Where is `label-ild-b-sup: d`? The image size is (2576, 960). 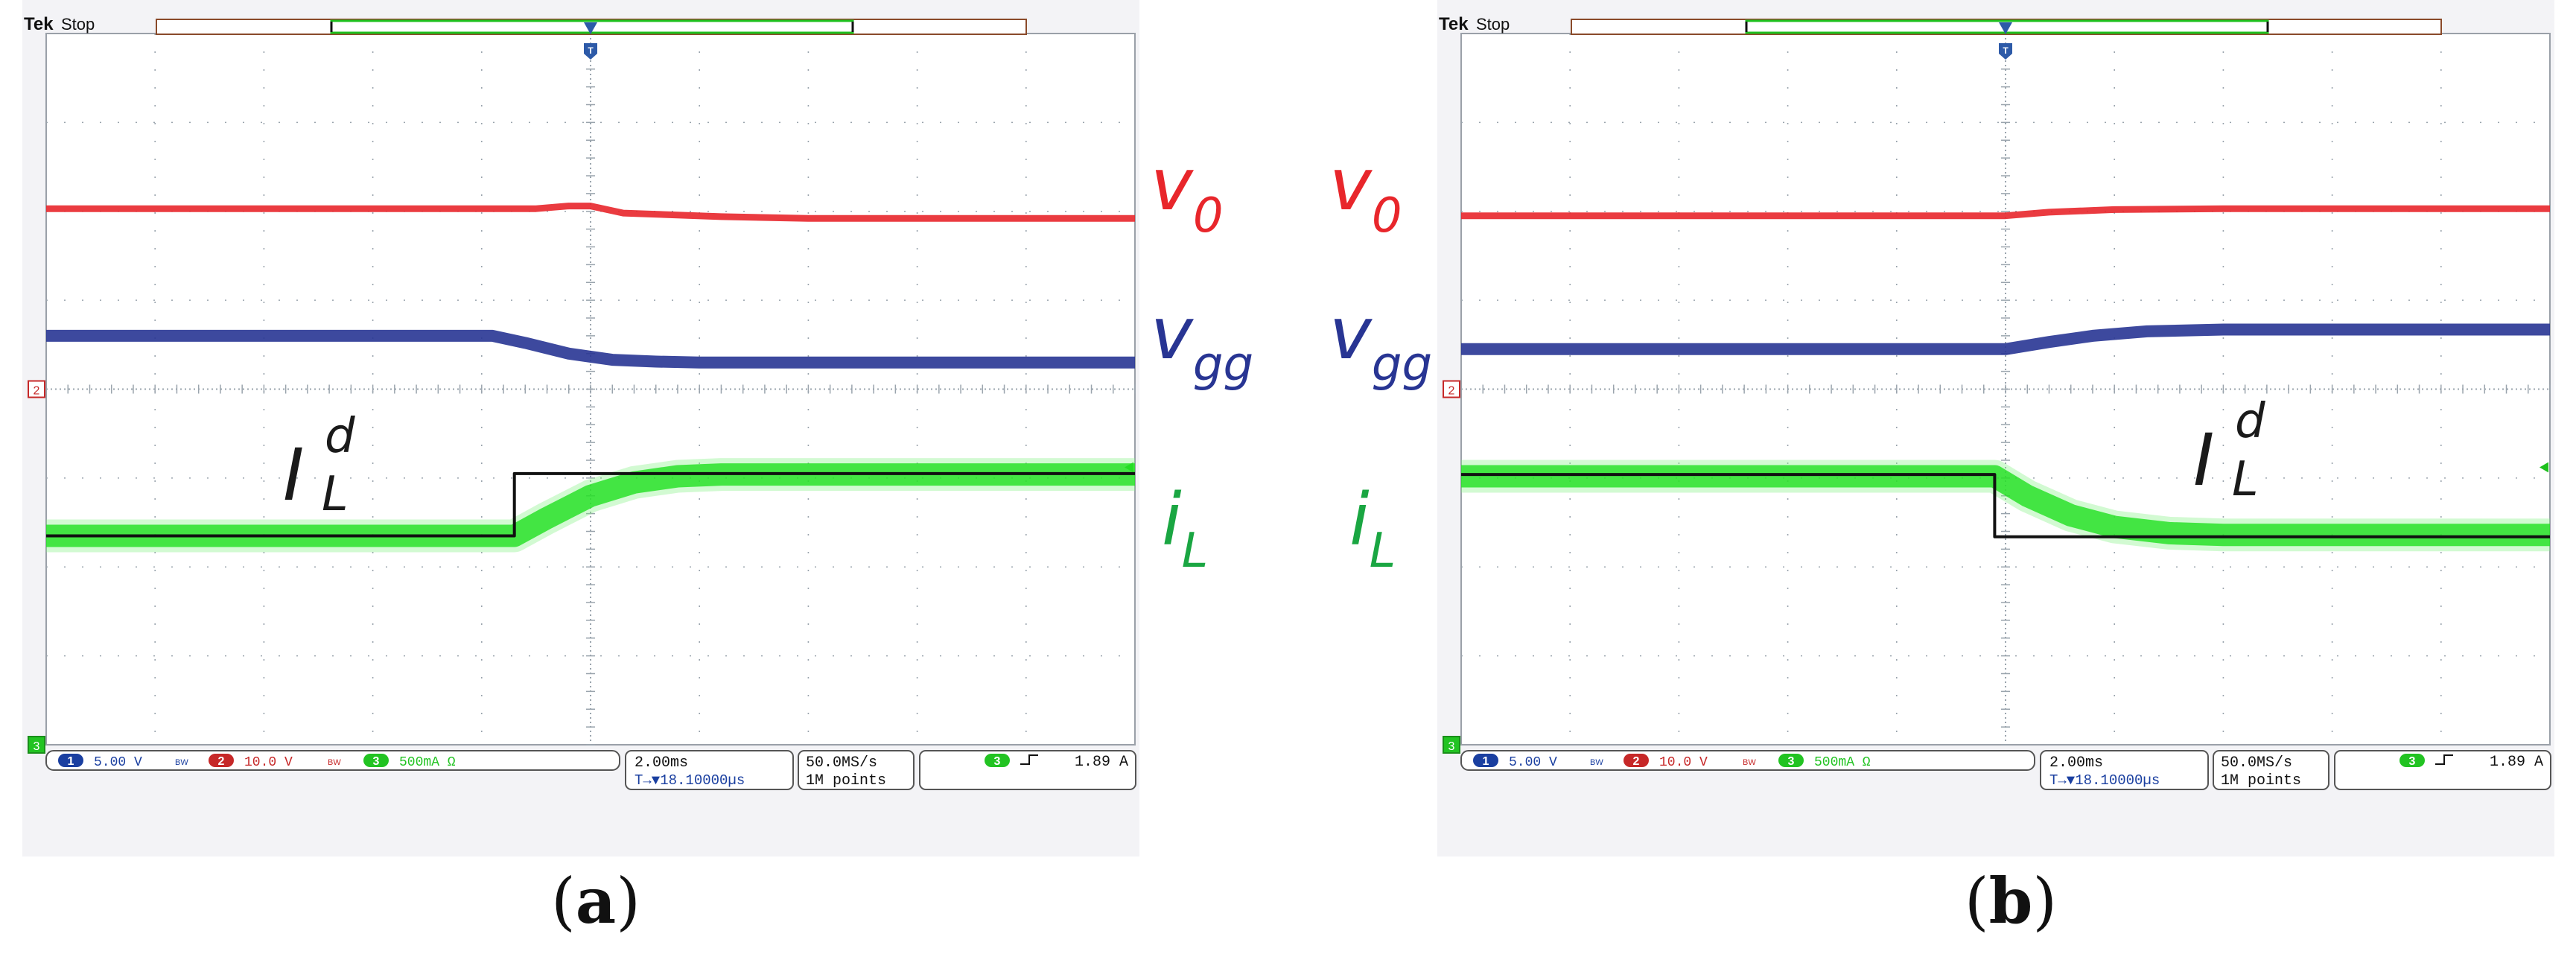
label-ild-b-sup: d is located at coordinates (2250, 421).